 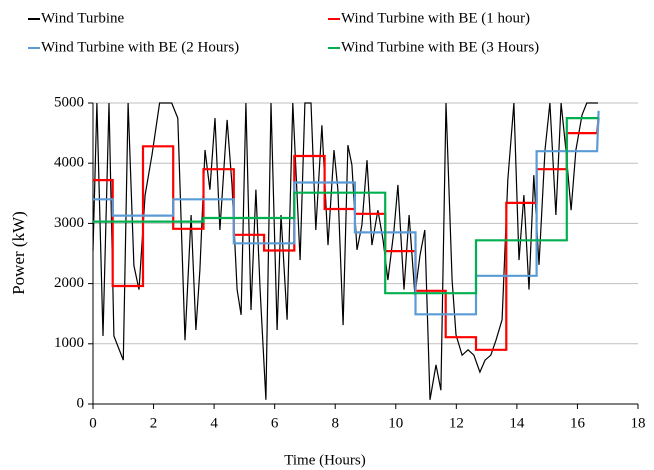 I want to click on y-tick-label: 2000, so click(x=69, y=283).